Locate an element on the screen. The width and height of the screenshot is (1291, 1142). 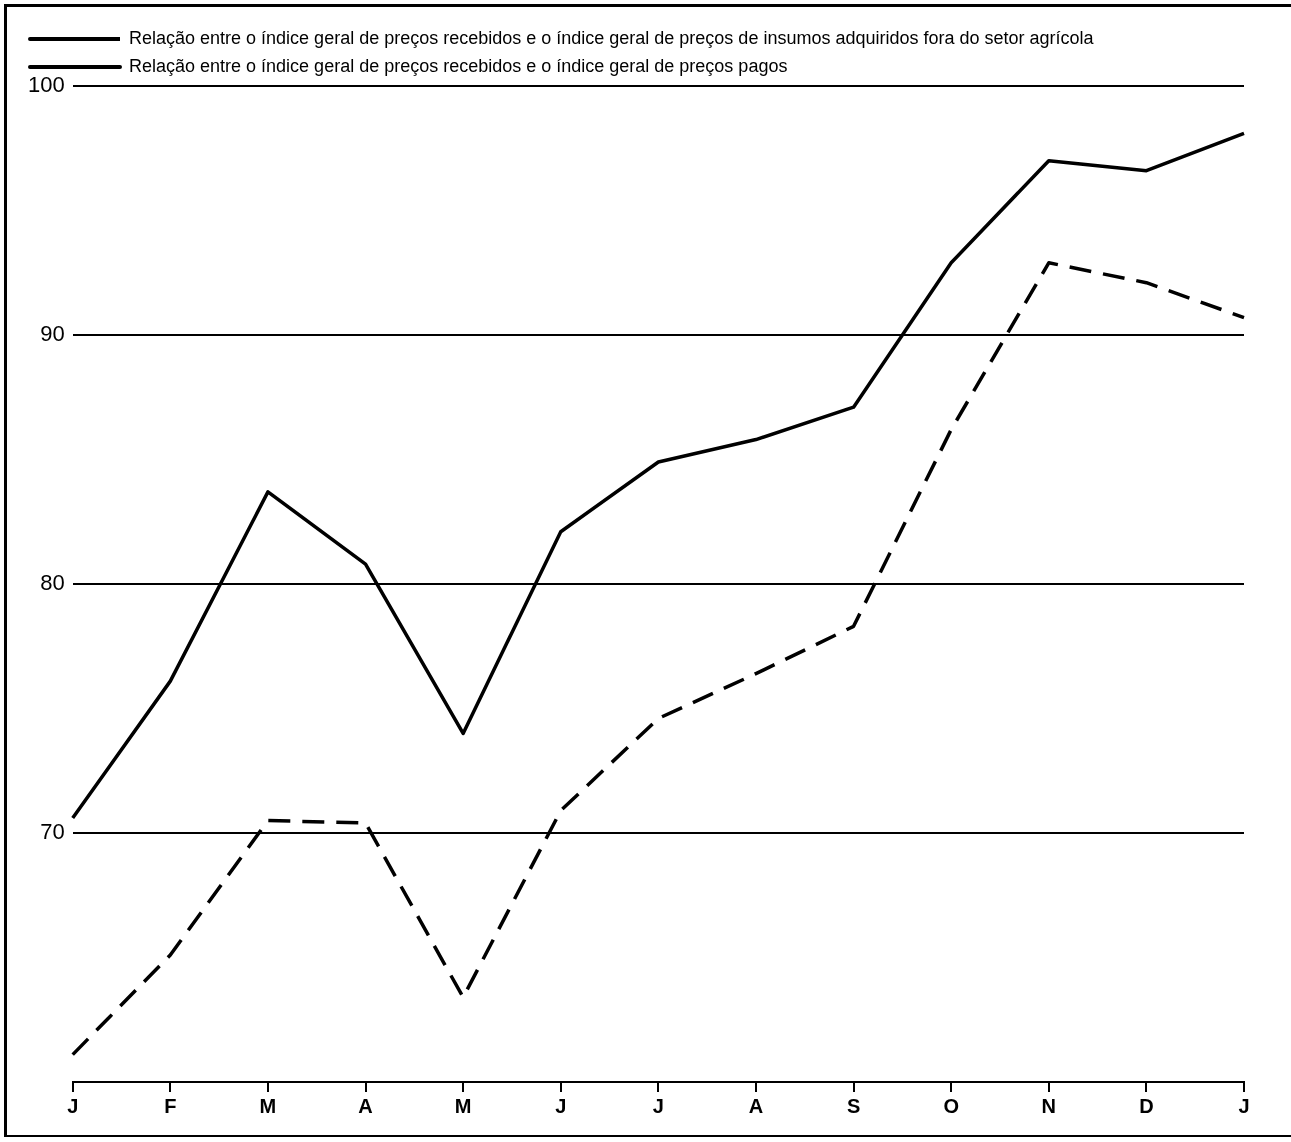
y-tick-label: 100 is located at coordinates (46, 85).